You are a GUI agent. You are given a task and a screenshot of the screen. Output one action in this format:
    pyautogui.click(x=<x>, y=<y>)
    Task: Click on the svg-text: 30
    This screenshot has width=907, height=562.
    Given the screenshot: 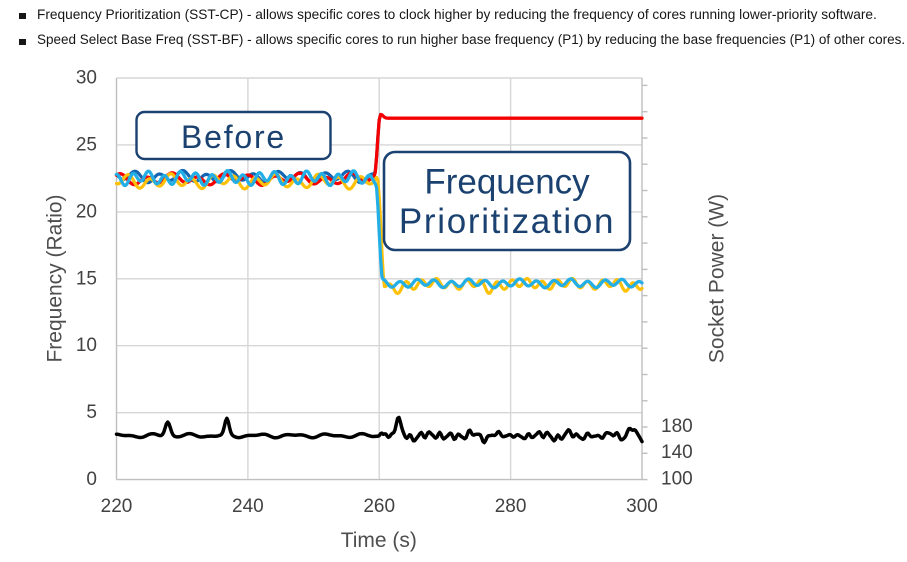 What is the action you would take?
    pyautogui.click(x=86, y=78)
    